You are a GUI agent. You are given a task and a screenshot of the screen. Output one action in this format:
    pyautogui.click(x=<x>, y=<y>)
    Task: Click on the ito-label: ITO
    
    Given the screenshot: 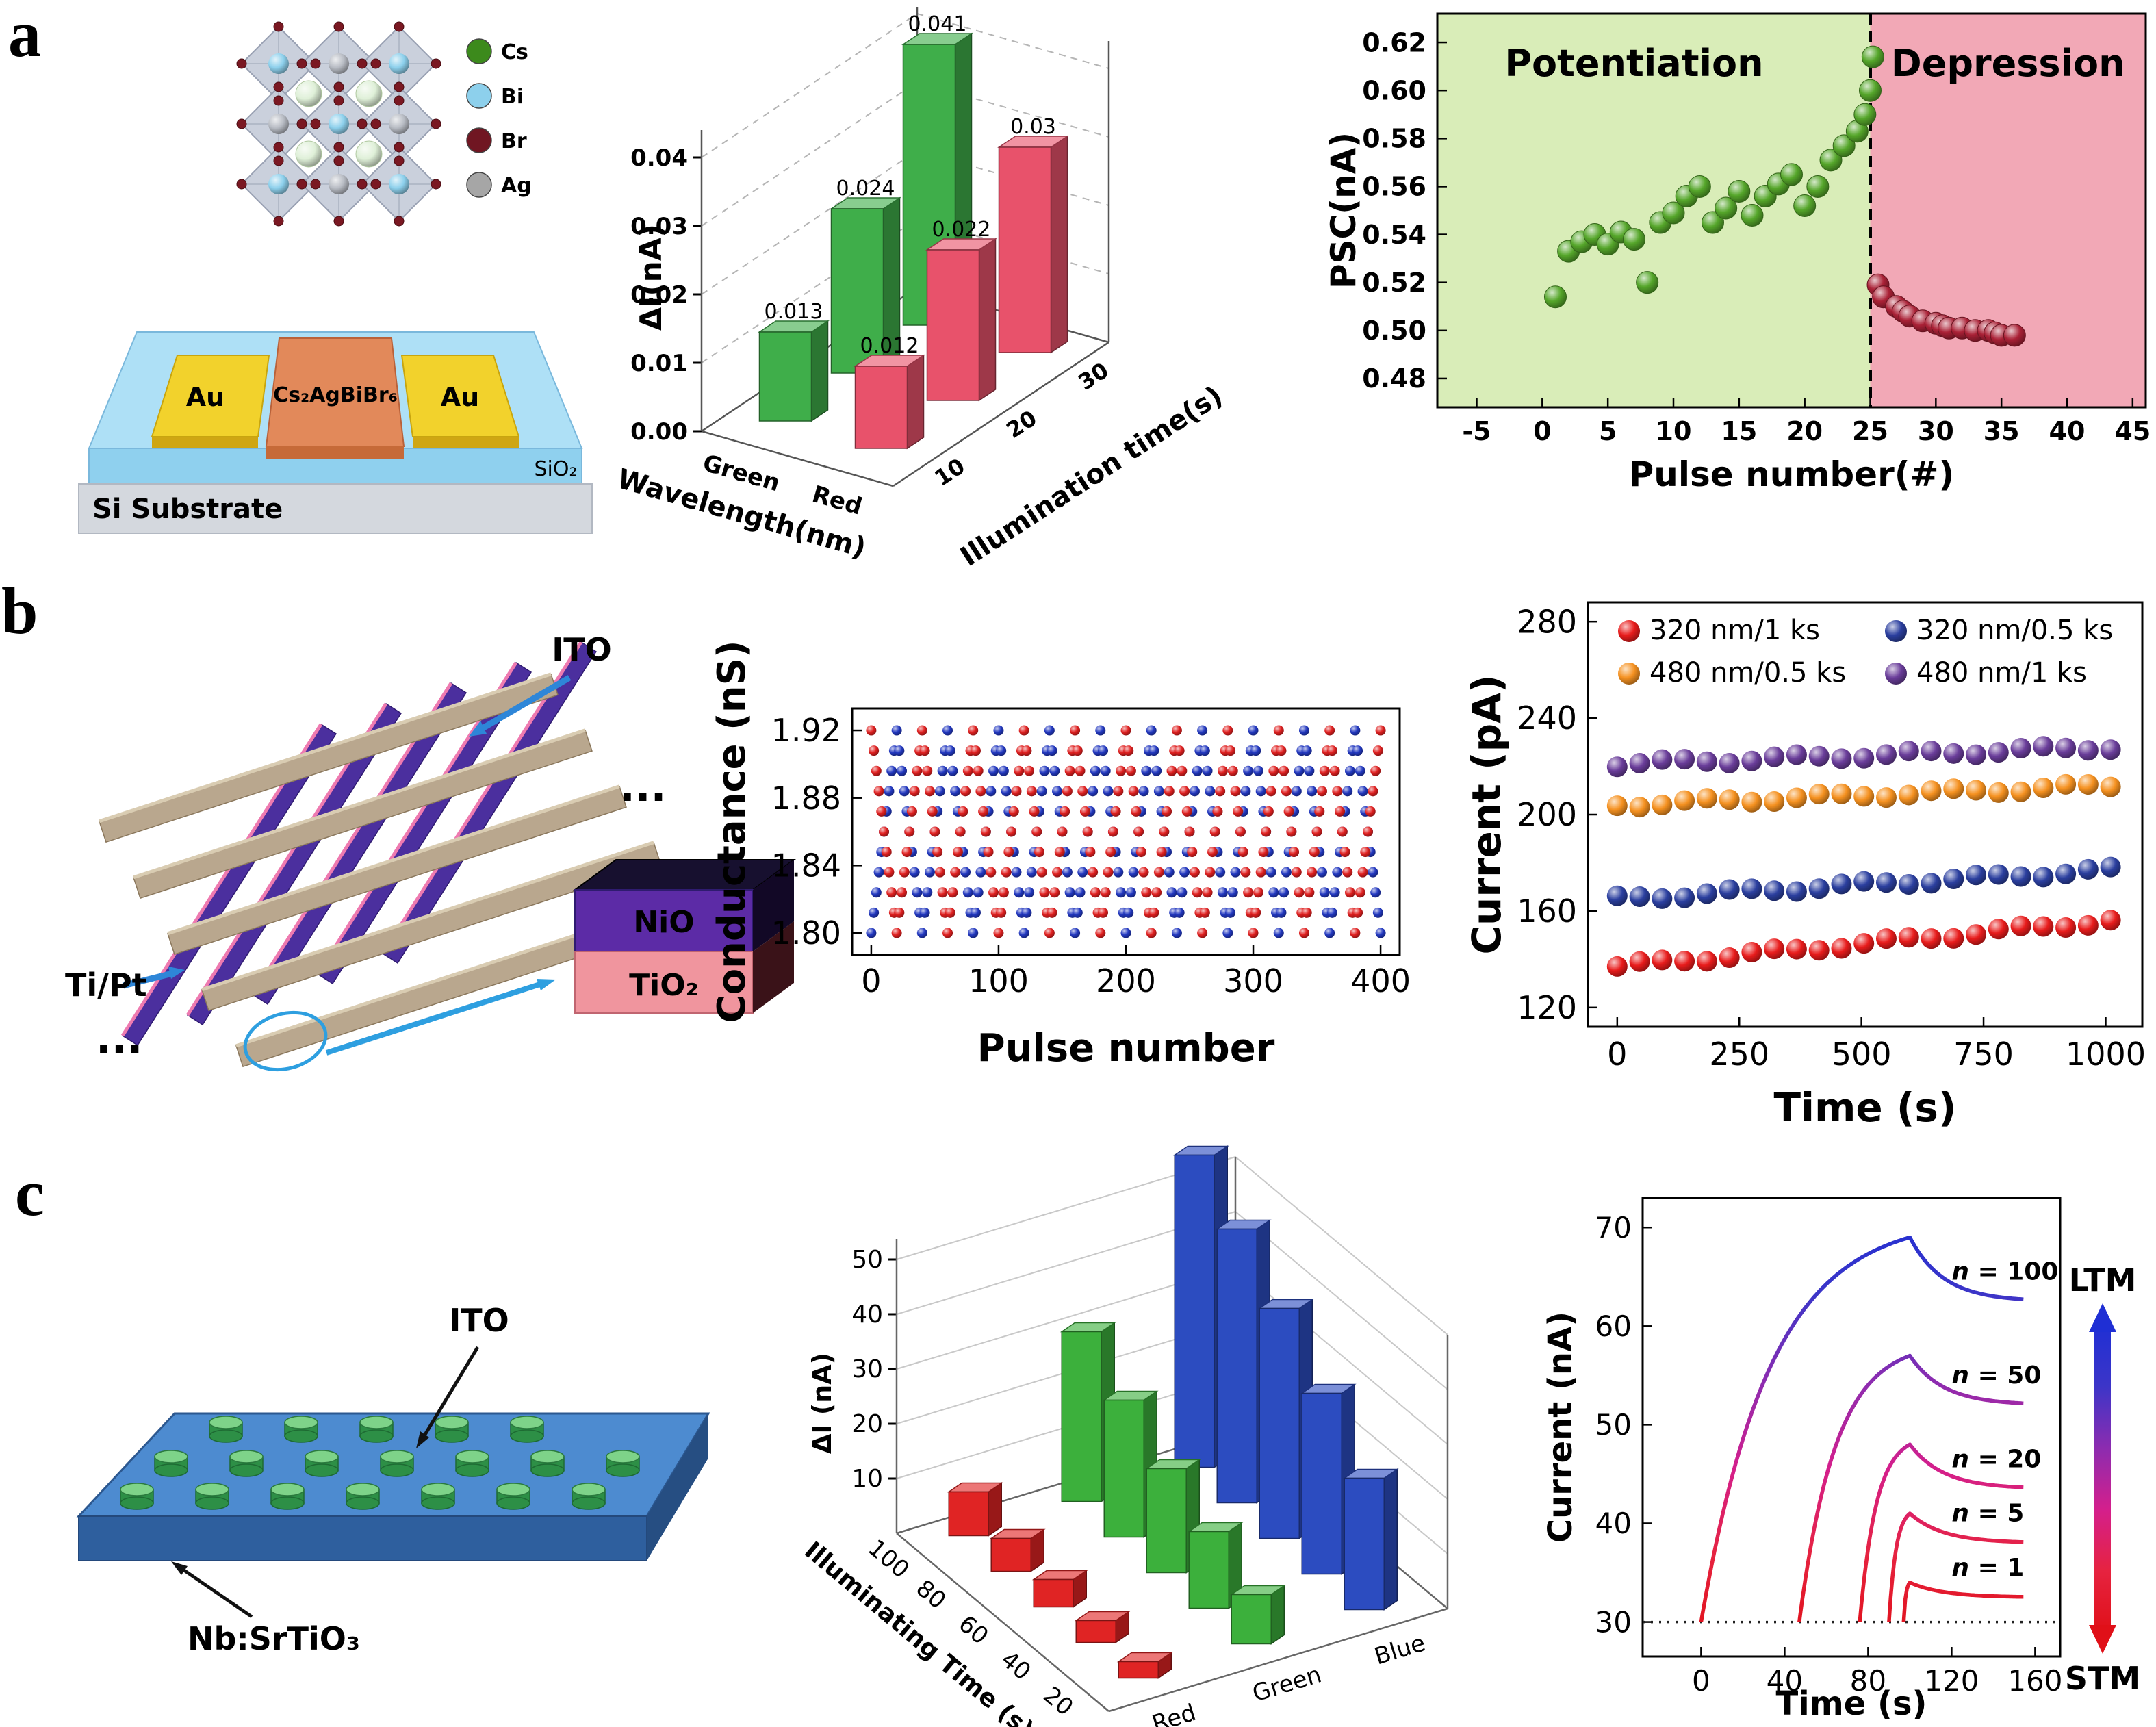 What is the action you would take?
    pyautogui.click(x=582, y=650)
    